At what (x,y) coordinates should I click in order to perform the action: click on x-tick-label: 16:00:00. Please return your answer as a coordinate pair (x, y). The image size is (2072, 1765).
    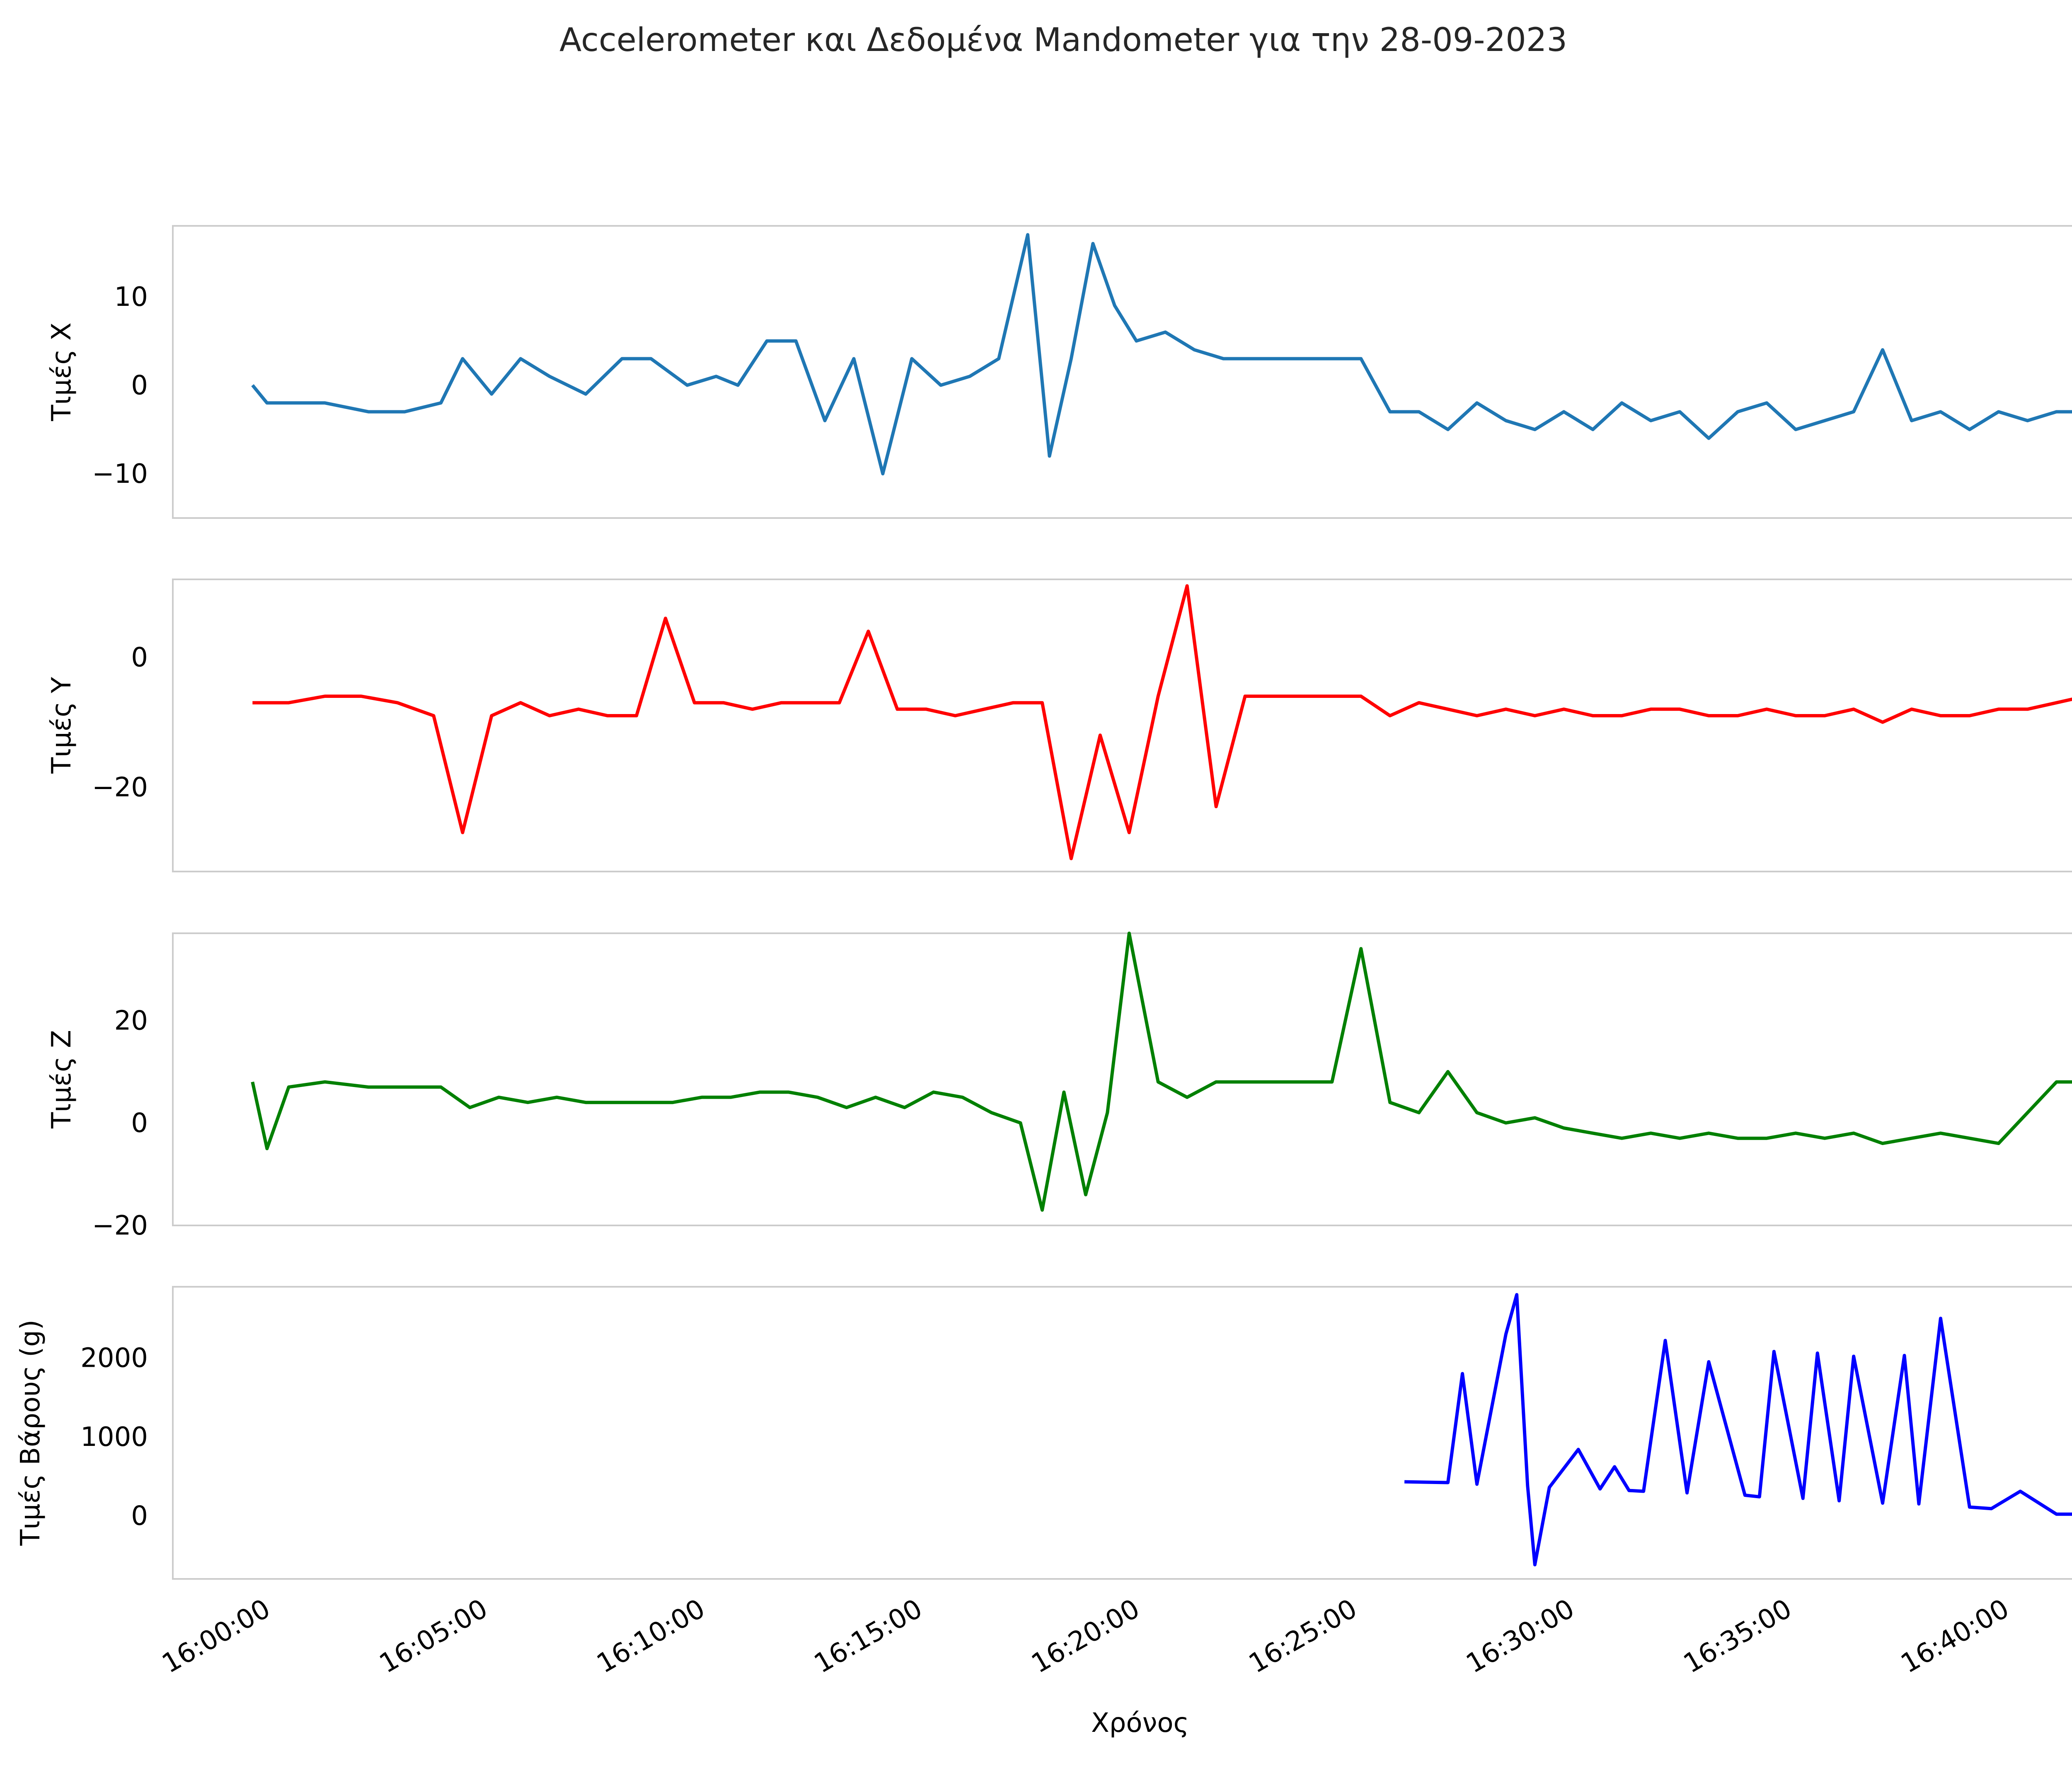
    Looking at the image, I should click on (216, 1636).